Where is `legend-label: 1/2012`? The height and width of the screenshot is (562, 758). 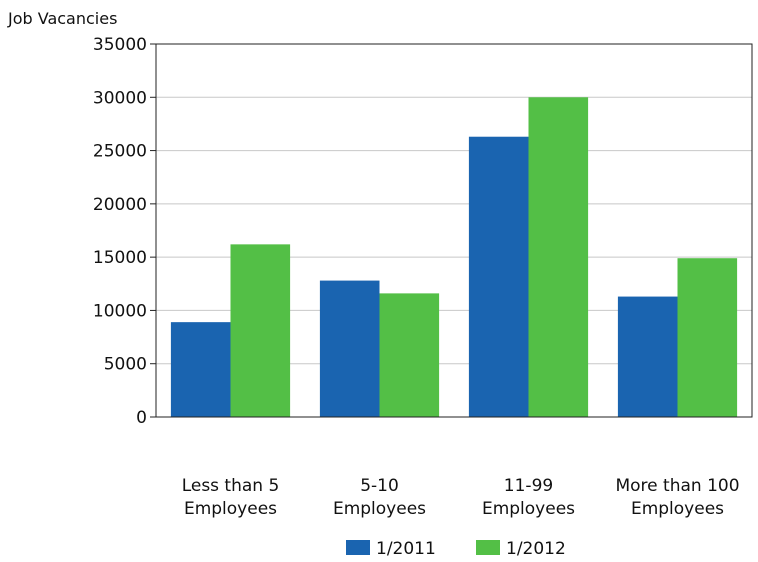
legend-label: 1/2012 is located at coordinates (536, 549).